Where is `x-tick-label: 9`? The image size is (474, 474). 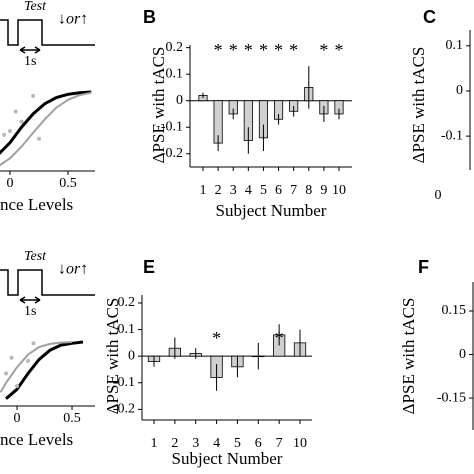 x-tick-label: 9 is located at coordinates (323, 190).